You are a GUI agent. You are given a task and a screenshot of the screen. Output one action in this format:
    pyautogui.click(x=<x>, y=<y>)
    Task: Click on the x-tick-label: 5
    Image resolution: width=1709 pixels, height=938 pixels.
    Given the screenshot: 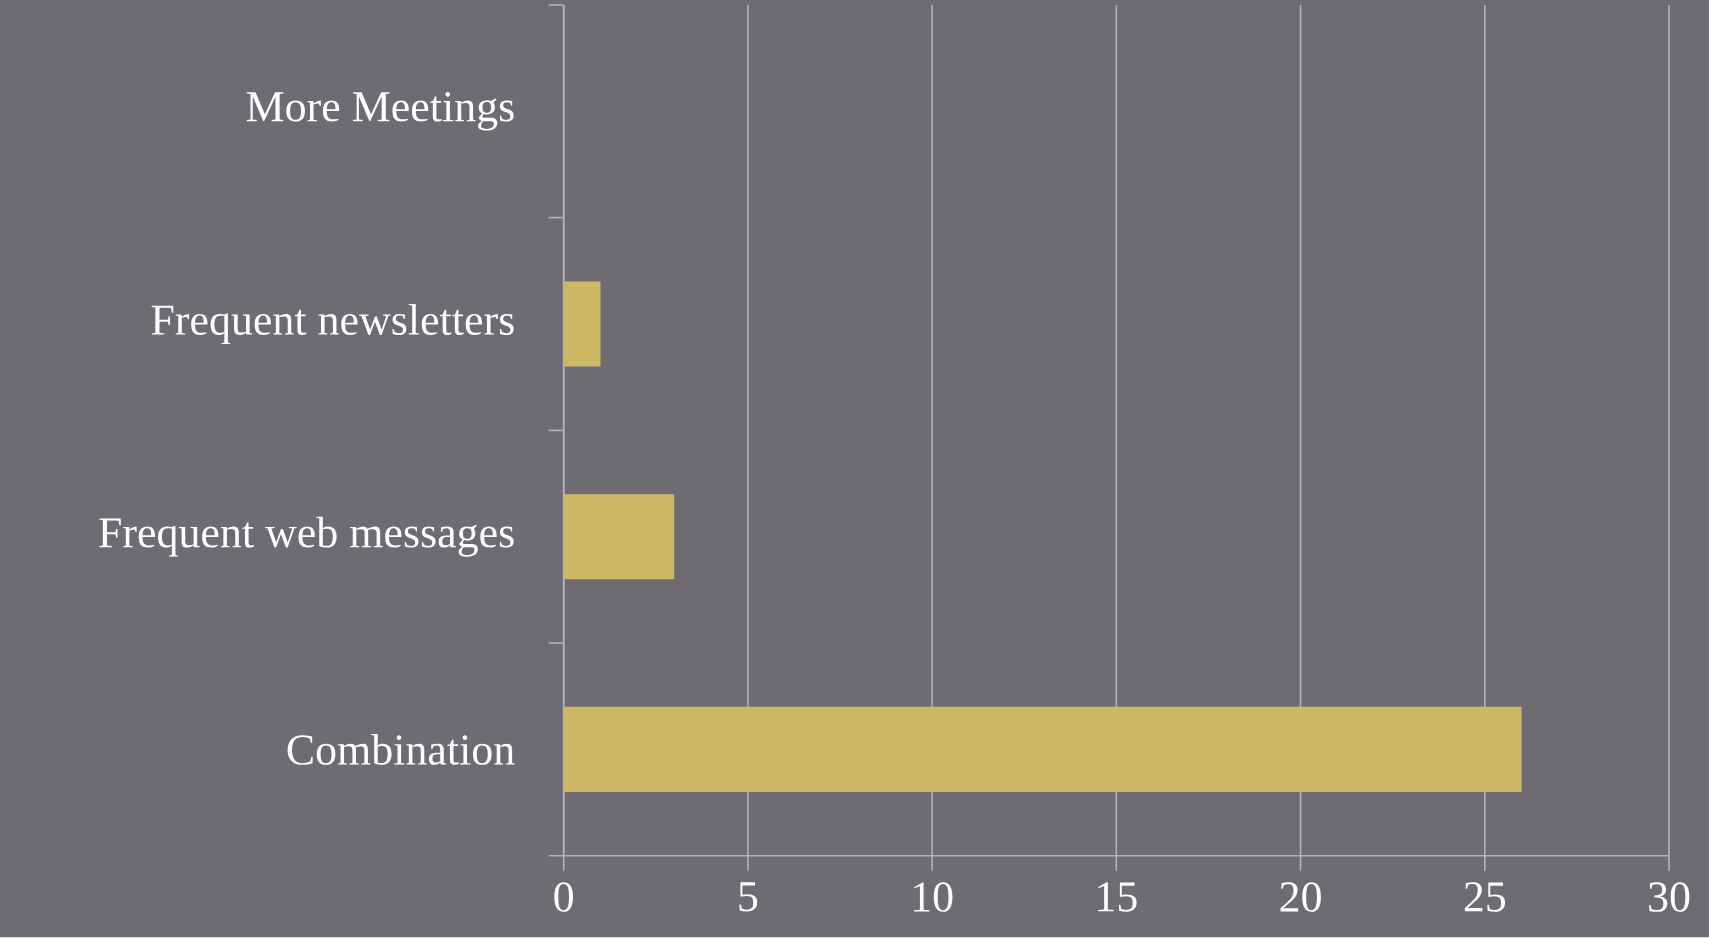 What is the action you would take?
    pyautogui.click(x=748, y=897)
    